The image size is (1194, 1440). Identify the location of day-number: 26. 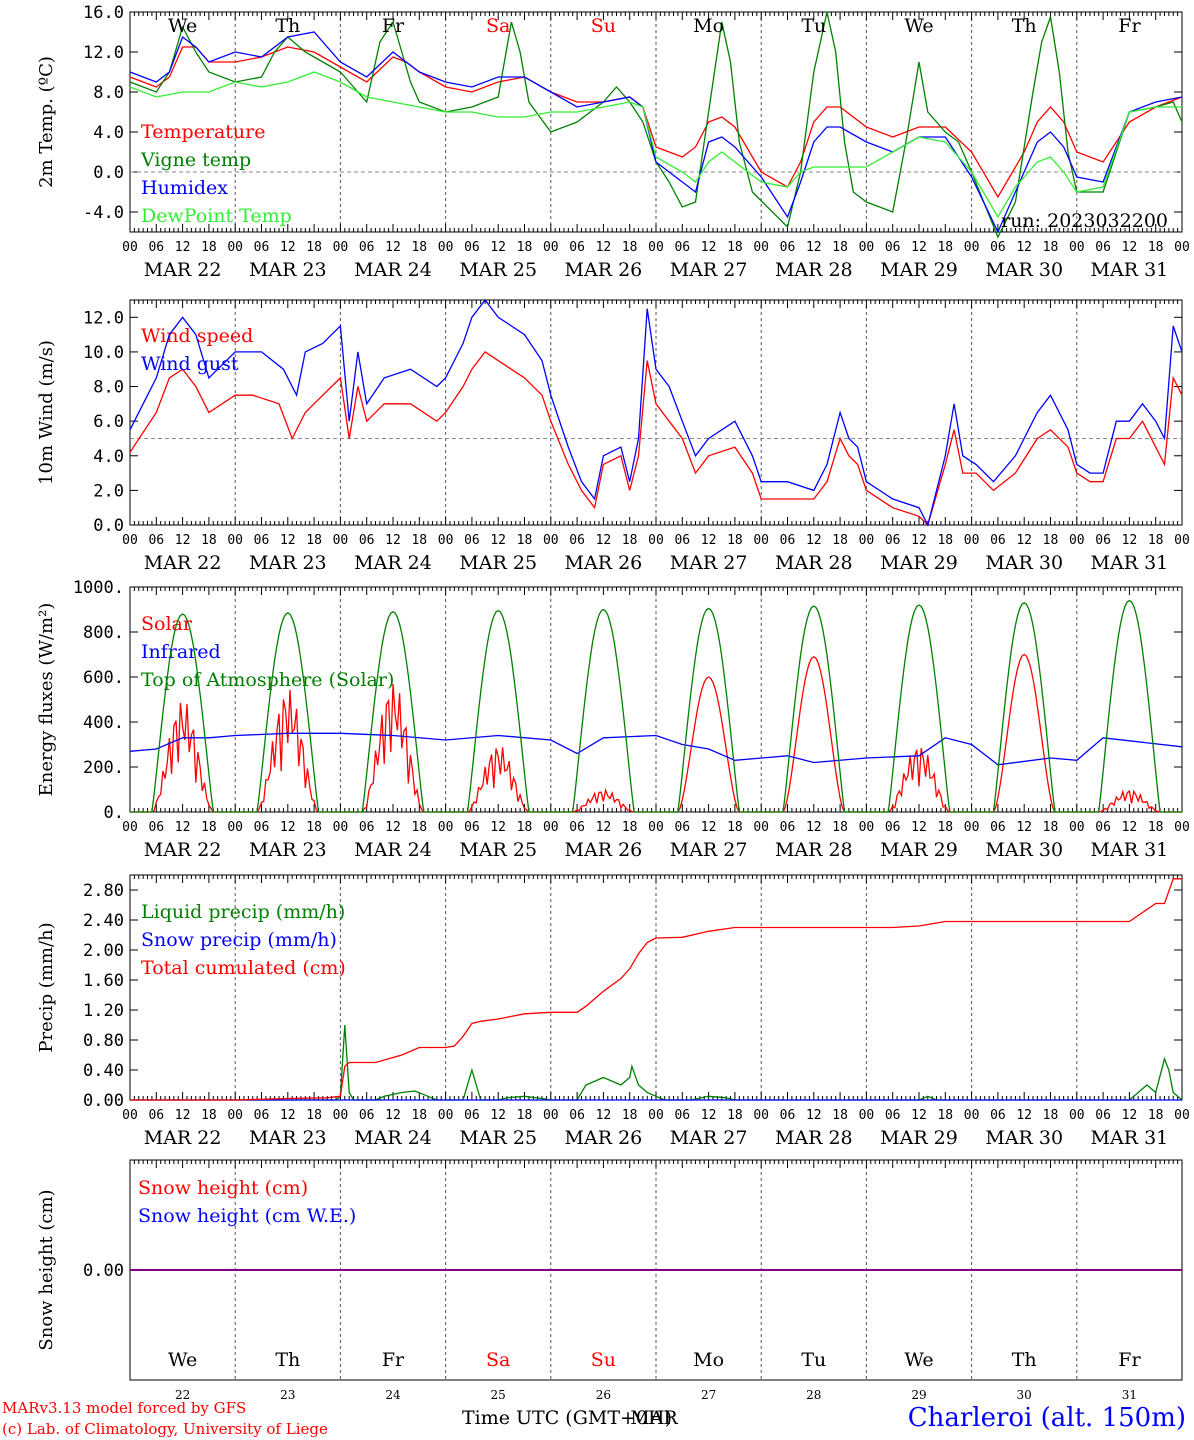
(603, 1395).